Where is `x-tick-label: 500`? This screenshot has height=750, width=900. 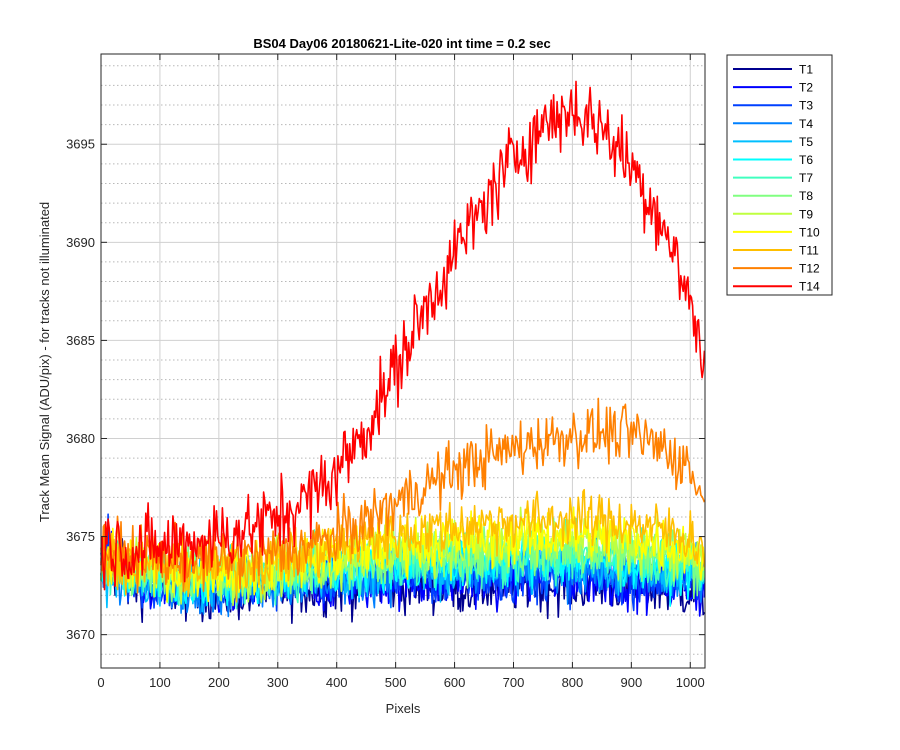 x-tick-label: 500 is located at coordinates (396, 682).